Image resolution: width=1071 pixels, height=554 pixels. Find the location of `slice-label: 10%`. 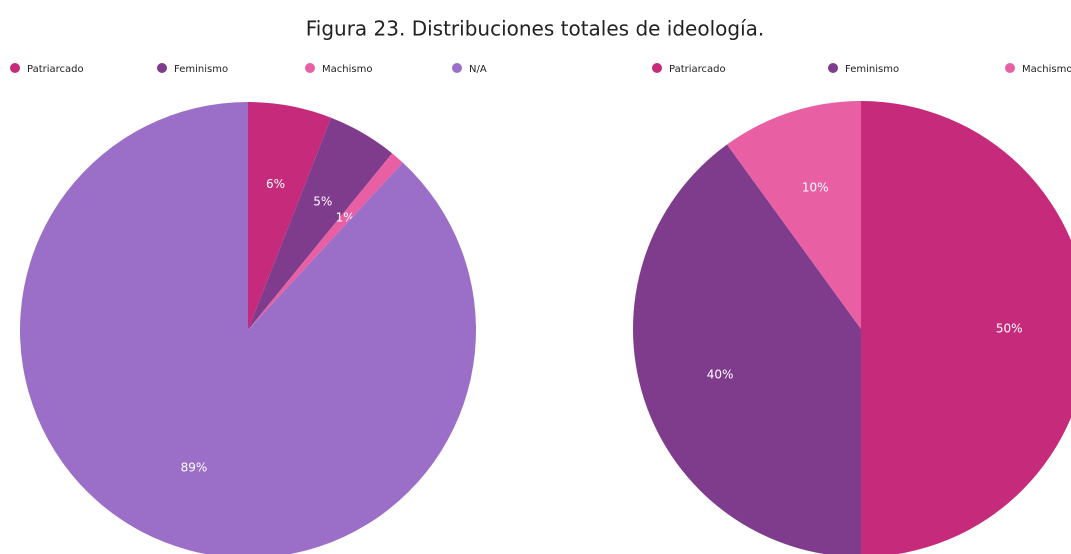

slice-label: 10% is located at coordinates (815, 188).